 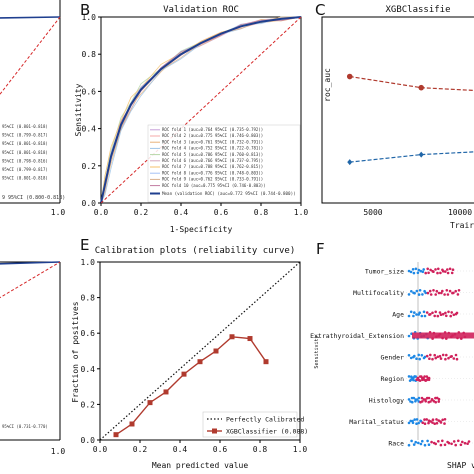 What do you see at coordinates (398, 314) in the screenshot?
I see `panel-f-feature-label: Age` at bounding box center [398, 314].